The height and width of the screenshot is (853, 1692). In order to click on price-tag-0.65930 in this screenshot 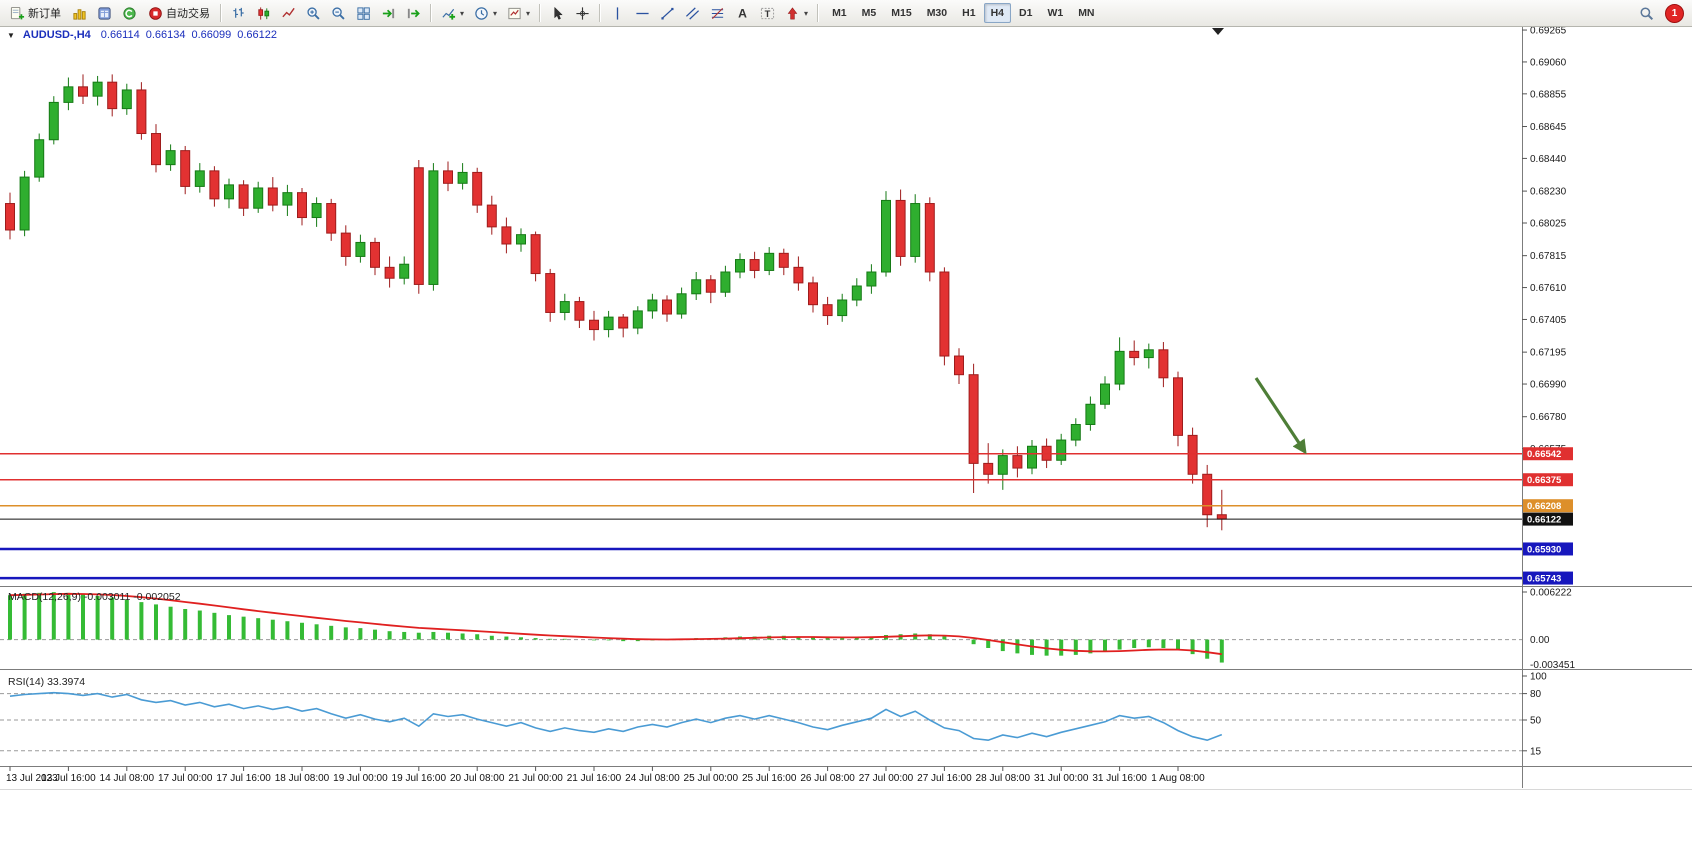, I will do `click(1548, 549)`.